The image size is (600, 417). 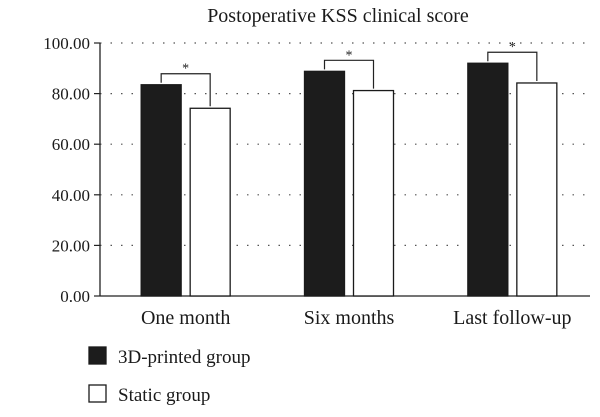 I want to click on x-tick-label: One month, so click(x=185, y=318).